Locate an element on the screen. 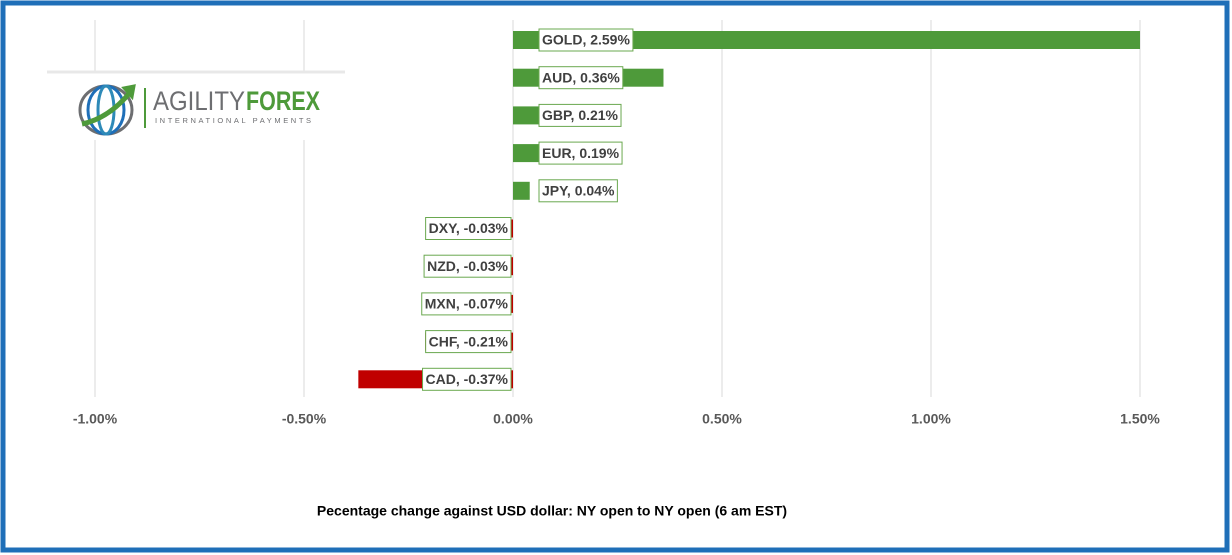  data-label: AUD, 0.36% is located at coordinates (581, 77).